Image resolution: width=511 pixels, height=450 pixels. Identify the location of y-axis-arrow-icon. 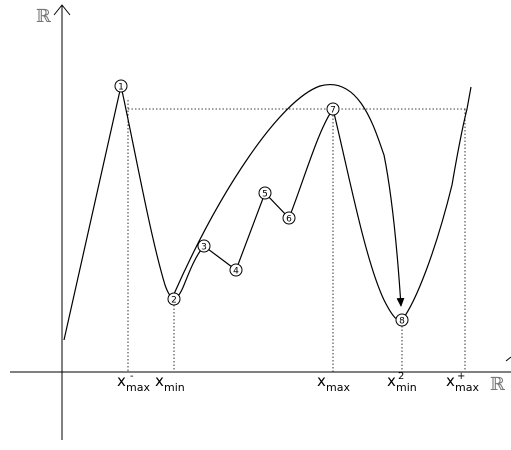
(62, 10).